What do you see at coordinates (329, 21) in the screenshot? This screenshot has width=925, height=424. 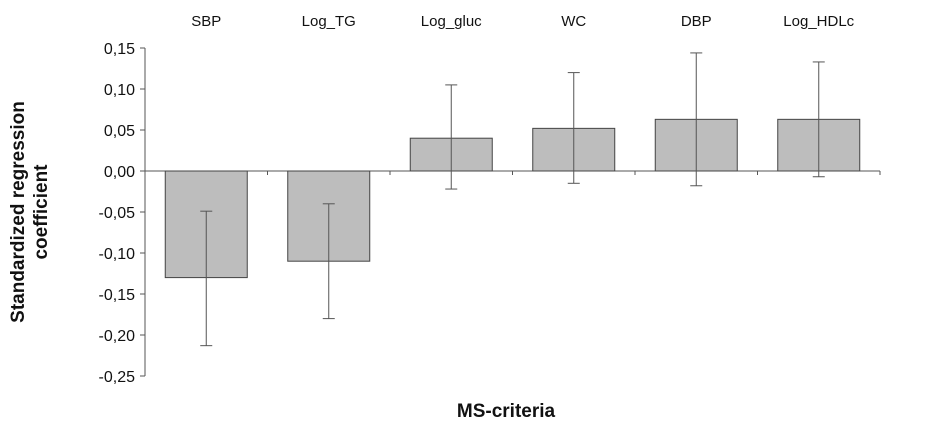 I see `category-label: Log_TG` at bounding box center [329, 21].